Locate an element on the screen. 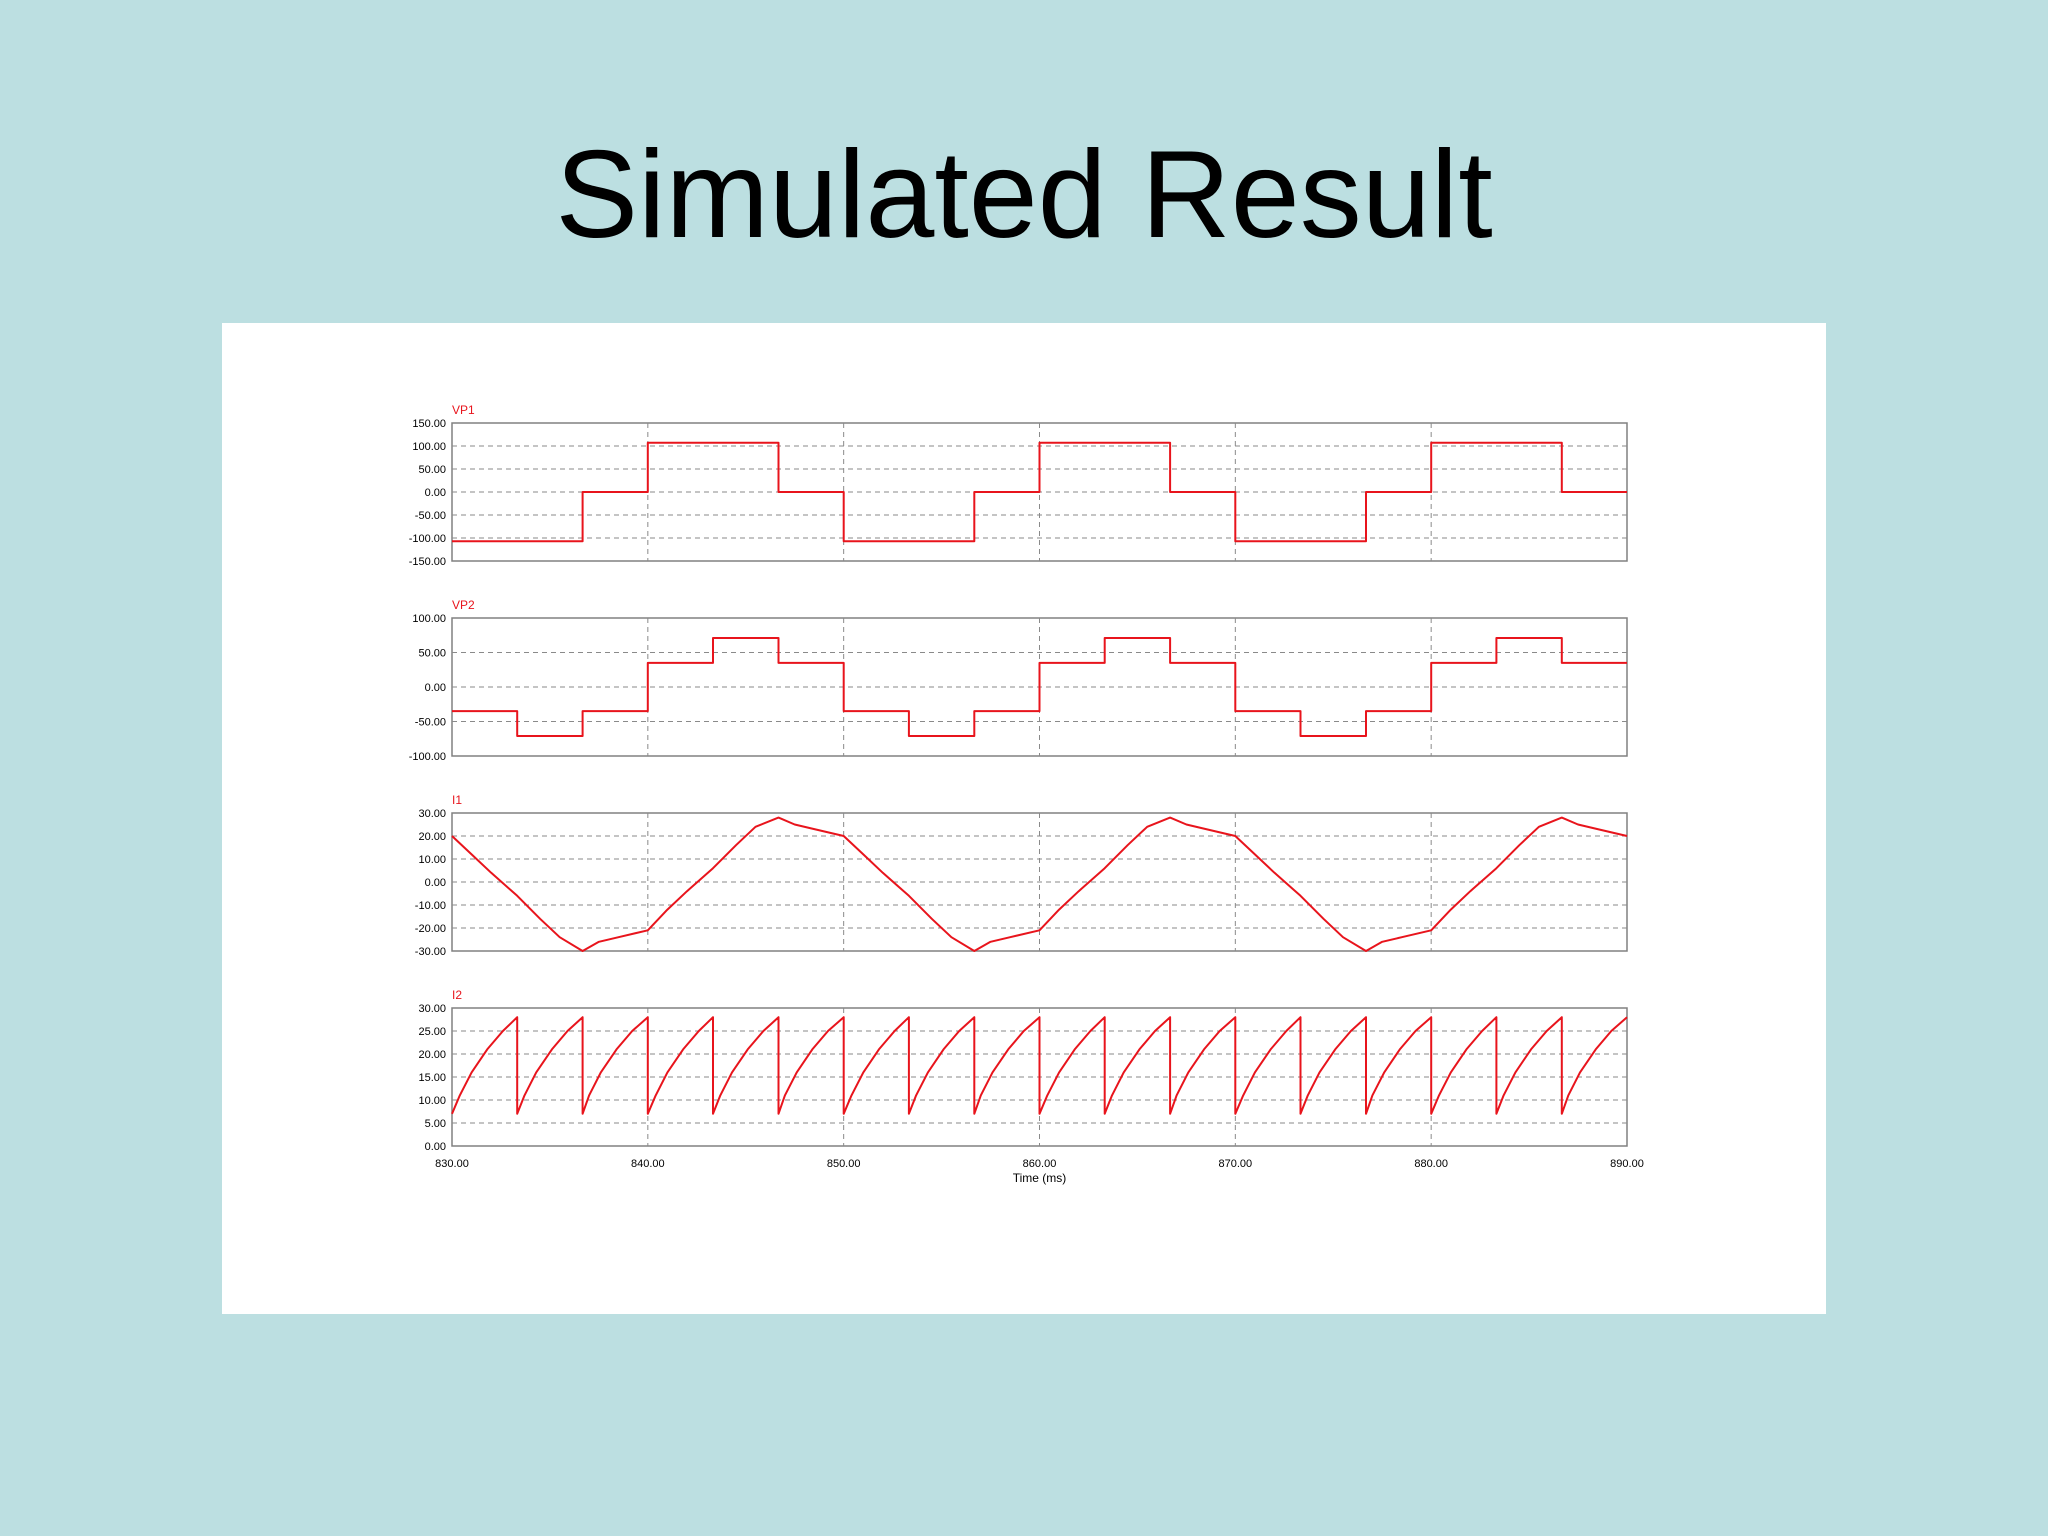 This screenshot has width=2048, height=1536. plot-i1: 30.00 20.00 10.00 0.00 -10.00 -20.00 -30.00 I1 is located at coordinates (1021, 875).